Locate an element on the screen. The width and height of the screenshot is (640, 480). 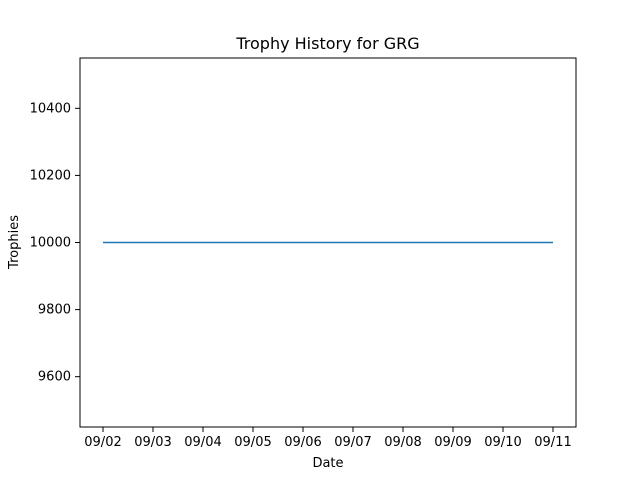
y-tick-label: 10400 is located at coordinates (50, 108).